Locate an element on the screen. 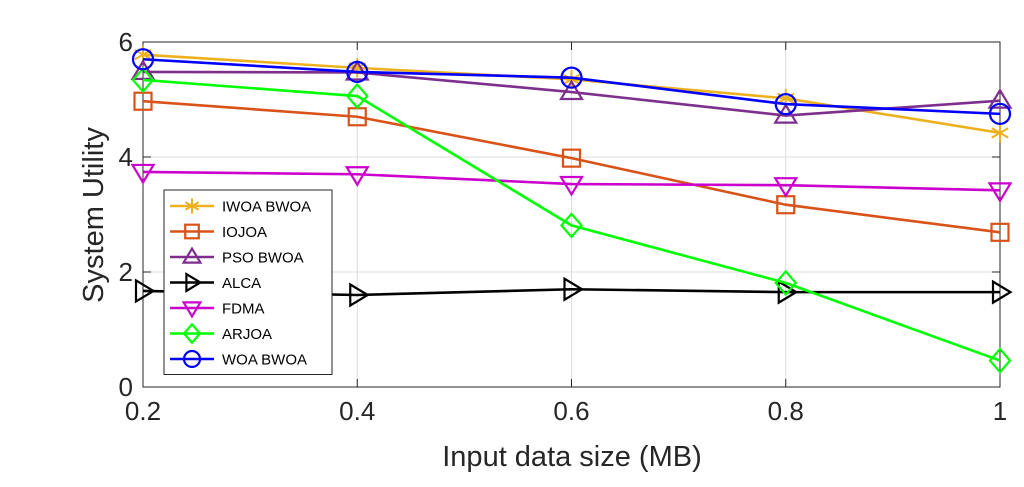 This screenshot has height=487, width=1024. x-tick-label: 0.4 is located at coordinates (357, 411).